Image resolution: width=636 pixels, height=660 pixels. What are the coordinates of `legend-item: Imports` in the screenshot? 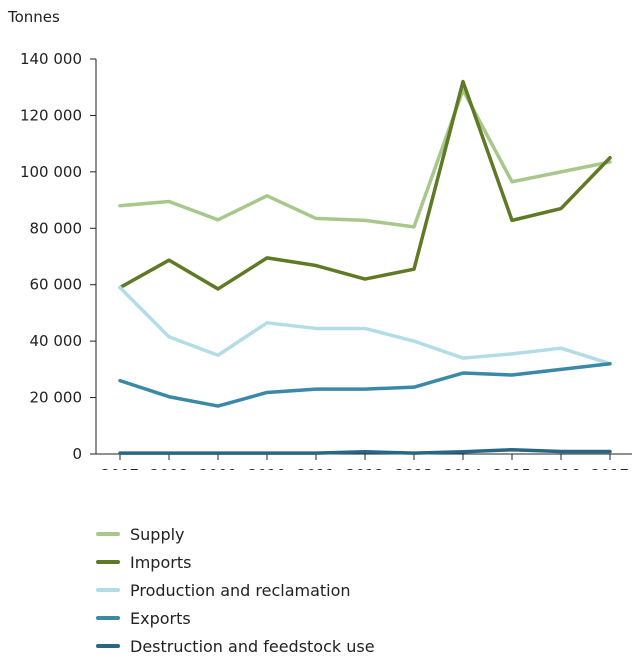 It's located at (235, 562).